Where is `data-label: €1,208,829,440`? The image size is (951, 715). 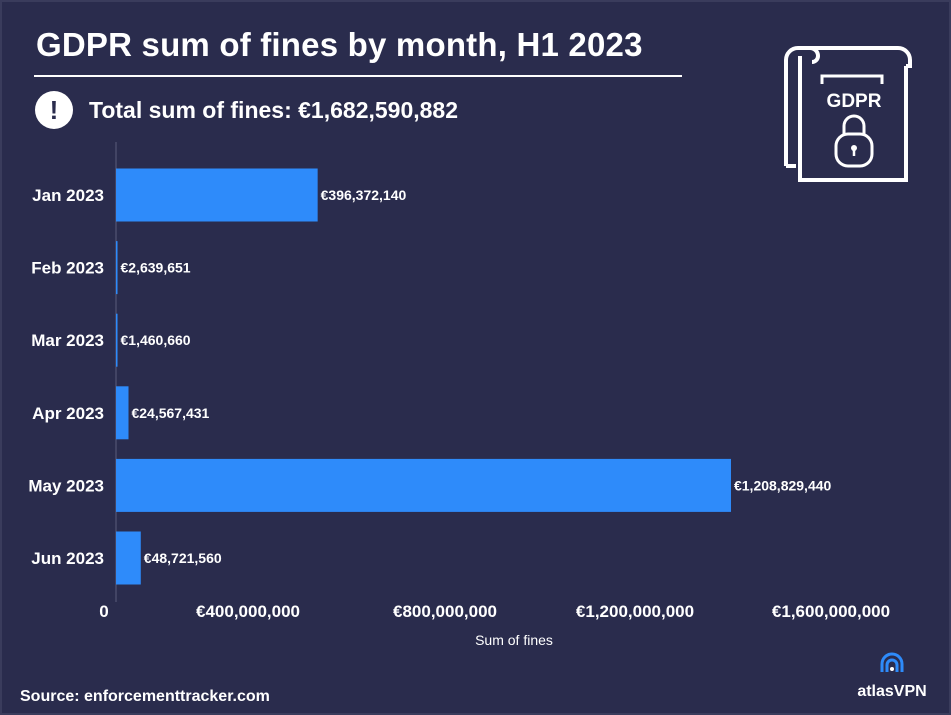
data-label: €1,208,829,440 is located at coordinates (783, 485).